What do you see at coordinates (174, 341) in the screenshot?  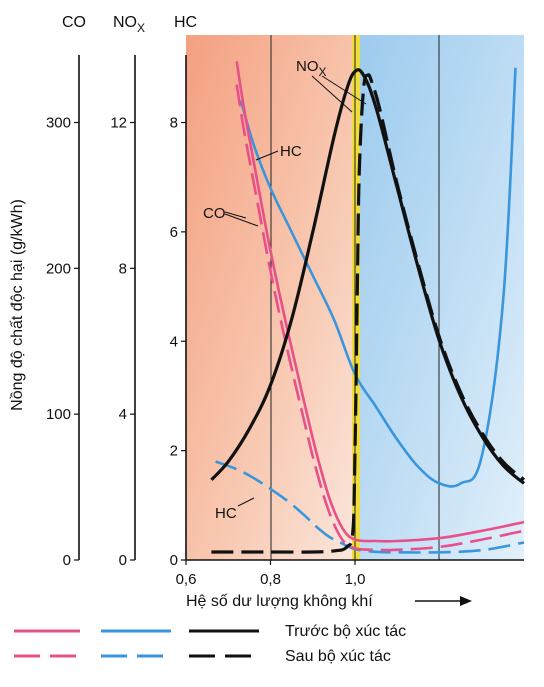 I see `hc-tick-label: 4` at bounding box center [174, 341].